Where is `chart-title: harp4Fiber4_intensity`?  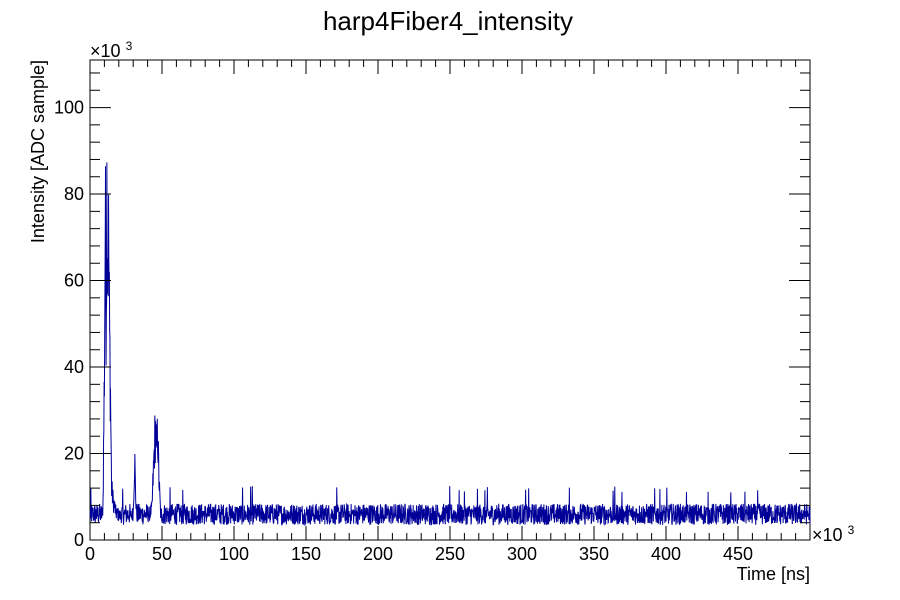
chart-title: harp4Fiber4_intensity is located at coordinates (448, 21).